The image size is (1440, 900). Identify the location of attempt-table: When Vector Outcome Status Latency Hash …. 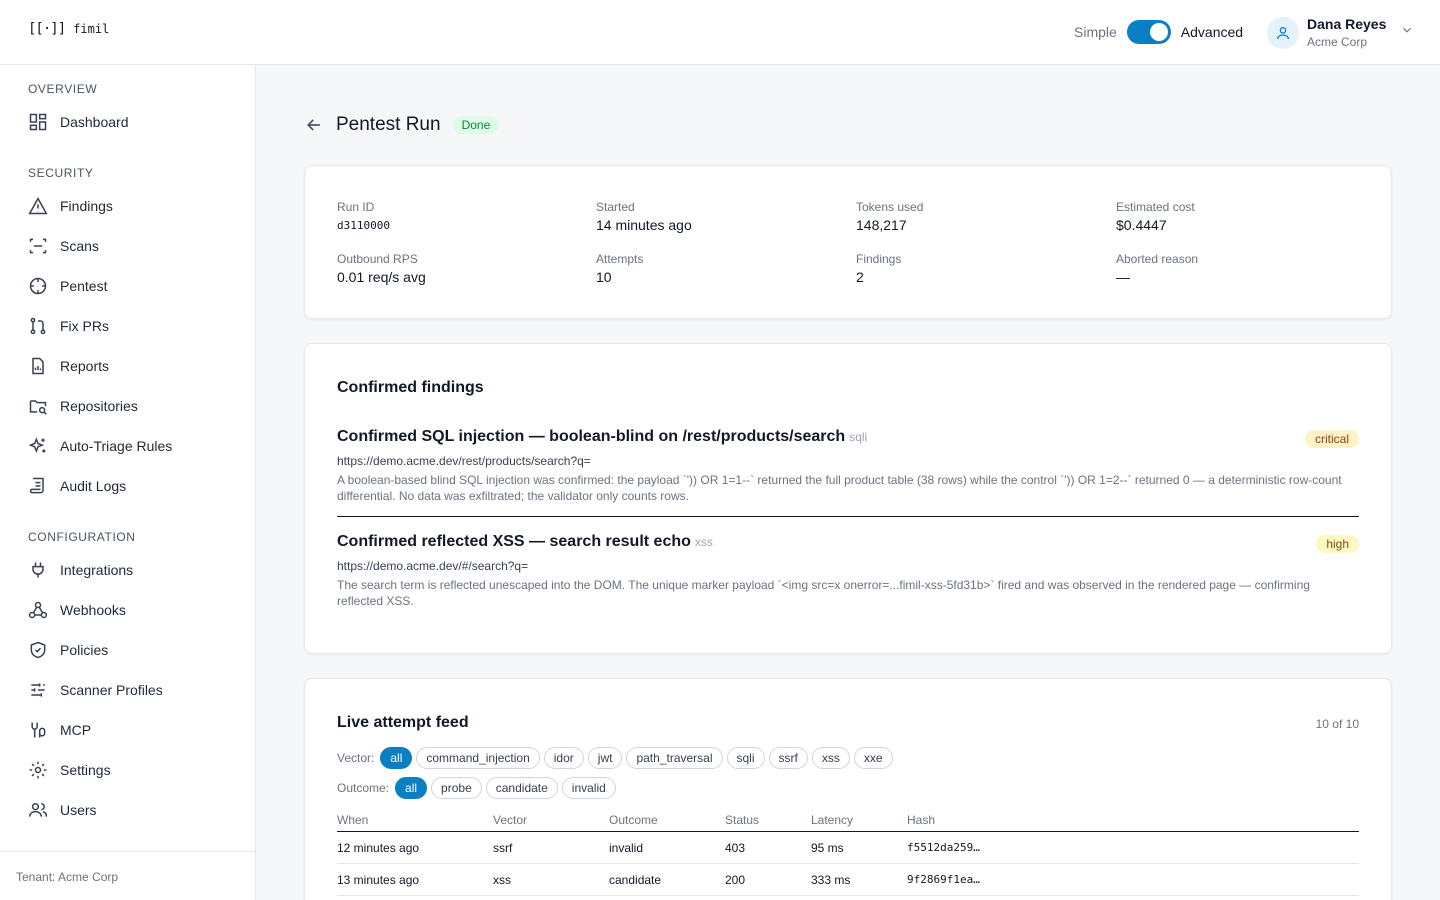
(848, 854).